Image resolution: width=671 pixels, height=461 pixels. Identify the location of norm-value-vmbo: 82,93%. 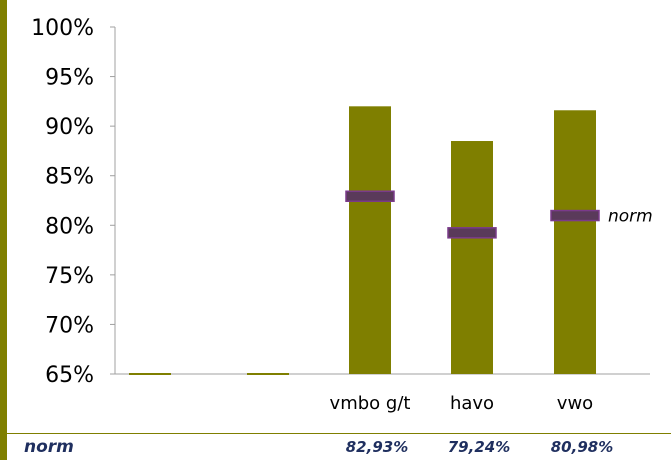
(377, 447).